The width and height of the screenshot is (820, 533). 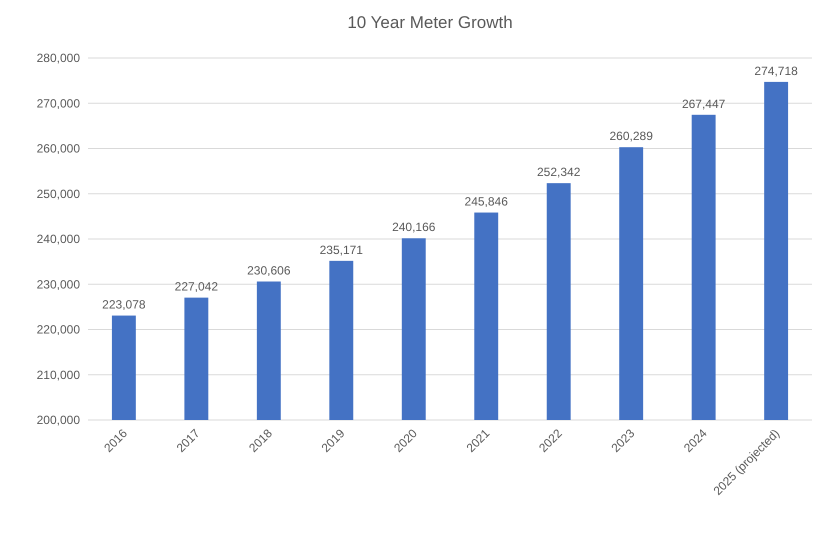 What do you see at coordinates (430, 22) in the screenshot?
I see `chart-title: 10 Year Meter Growth` at bounding box center [430, 22].